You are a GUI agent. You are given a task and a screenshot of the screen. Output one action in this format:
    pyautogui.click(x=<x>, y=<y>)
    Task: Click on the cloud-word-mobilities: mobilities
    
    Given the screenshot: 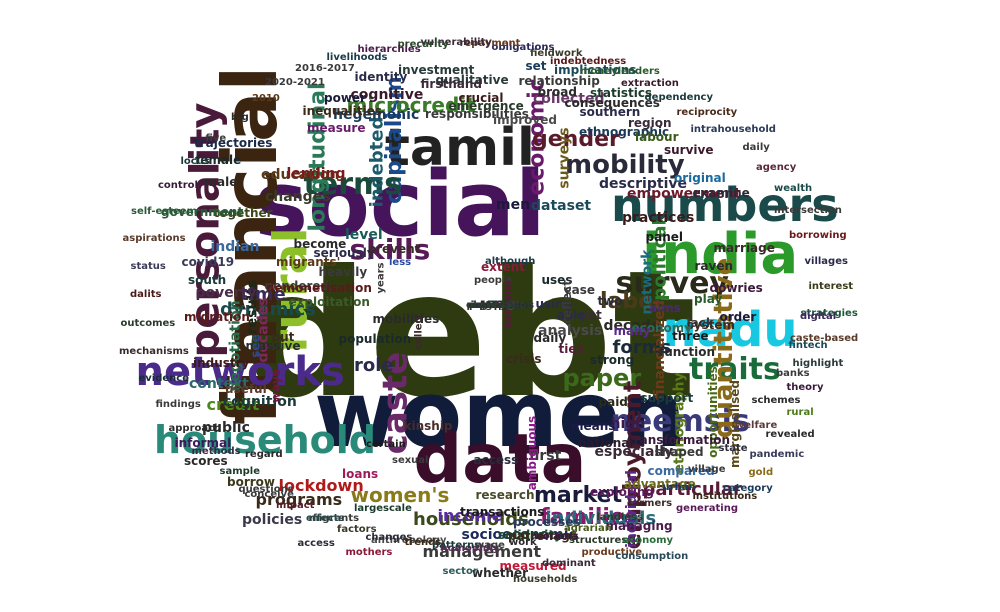 What is the action you would take?
    pyautogui.click(x=406, y=319)
    